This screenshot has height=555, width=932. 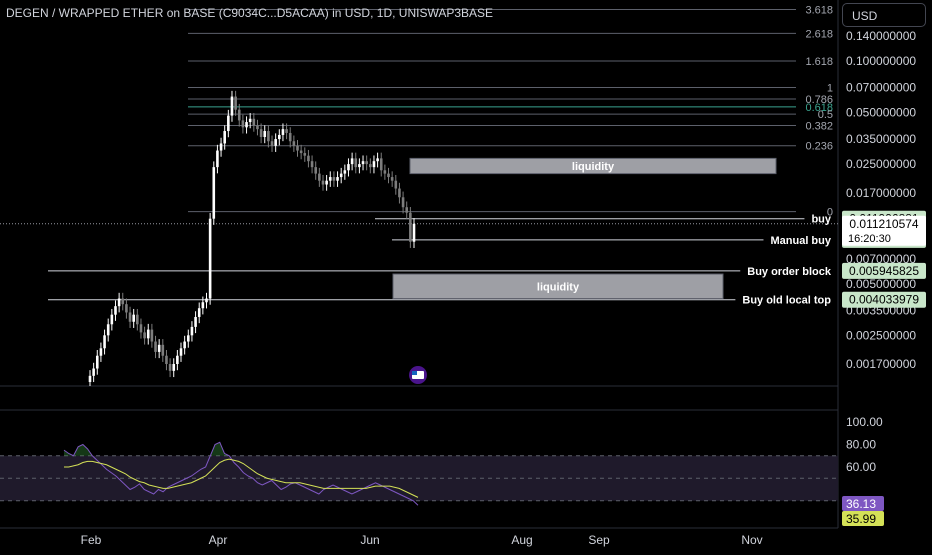 What do you see at coordinates (91, 540) in the screenshot?
I see `time-tick-label: Feb` at bounding box center [91, 540].